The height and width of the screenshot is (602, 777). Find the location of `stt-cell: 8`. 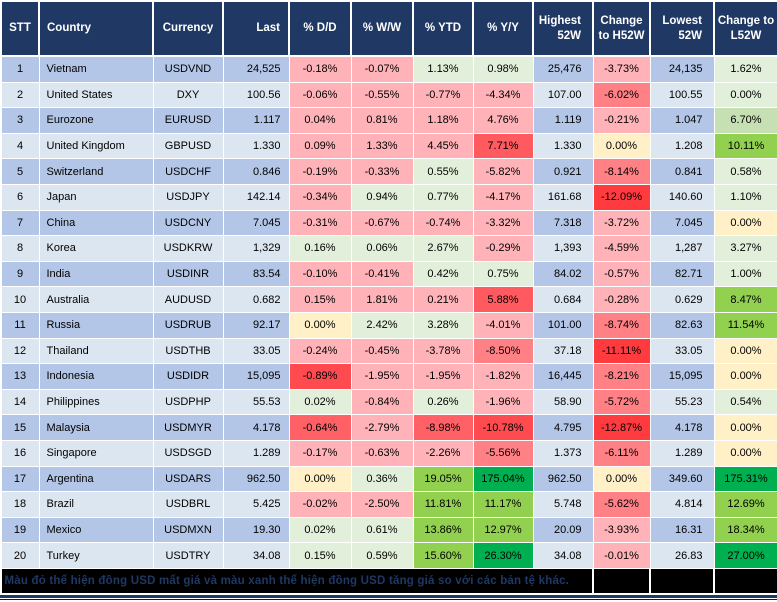

stt-cell: 8 is located at coordinates (20, 248).